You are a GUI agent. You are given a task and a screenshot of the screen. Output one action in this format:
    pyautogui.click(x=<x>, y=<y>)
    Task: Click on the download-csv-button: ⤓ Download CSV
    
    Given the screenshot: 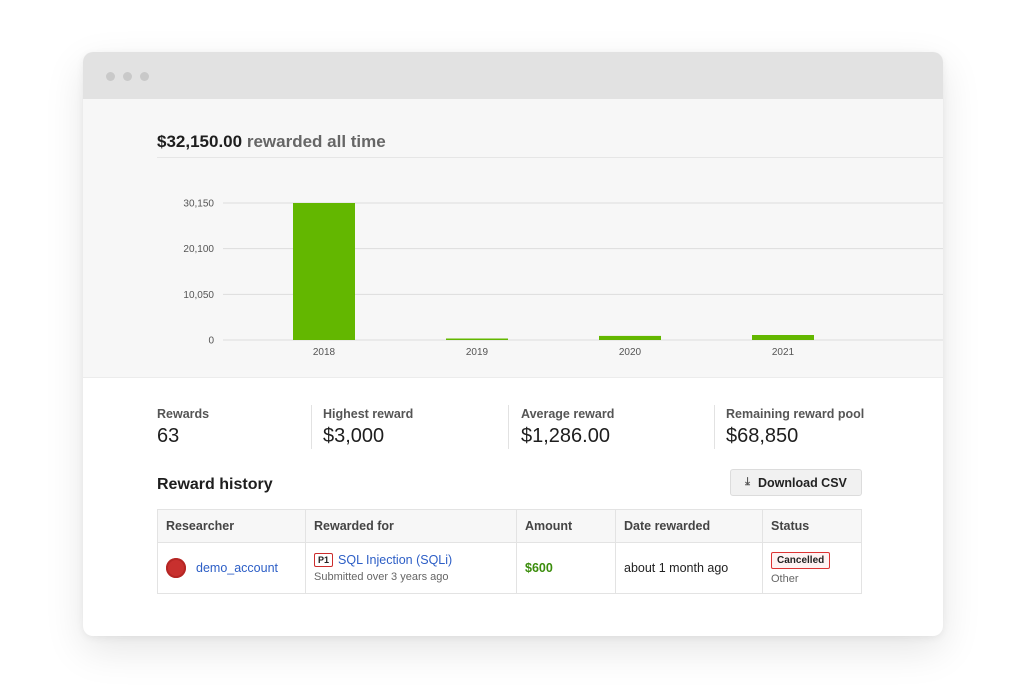 What is the action you would take?
    pyautogui.click(x=796, y=482)
    